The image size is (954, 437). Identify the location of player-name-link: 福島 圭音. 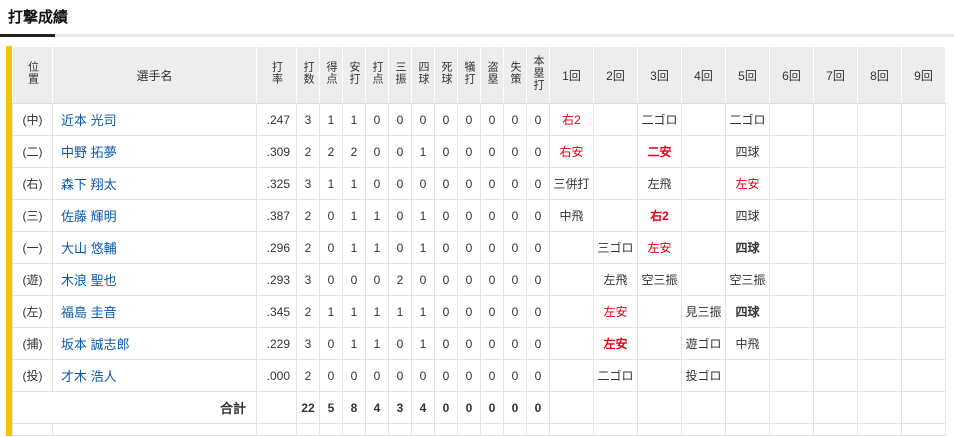
(89, 312).